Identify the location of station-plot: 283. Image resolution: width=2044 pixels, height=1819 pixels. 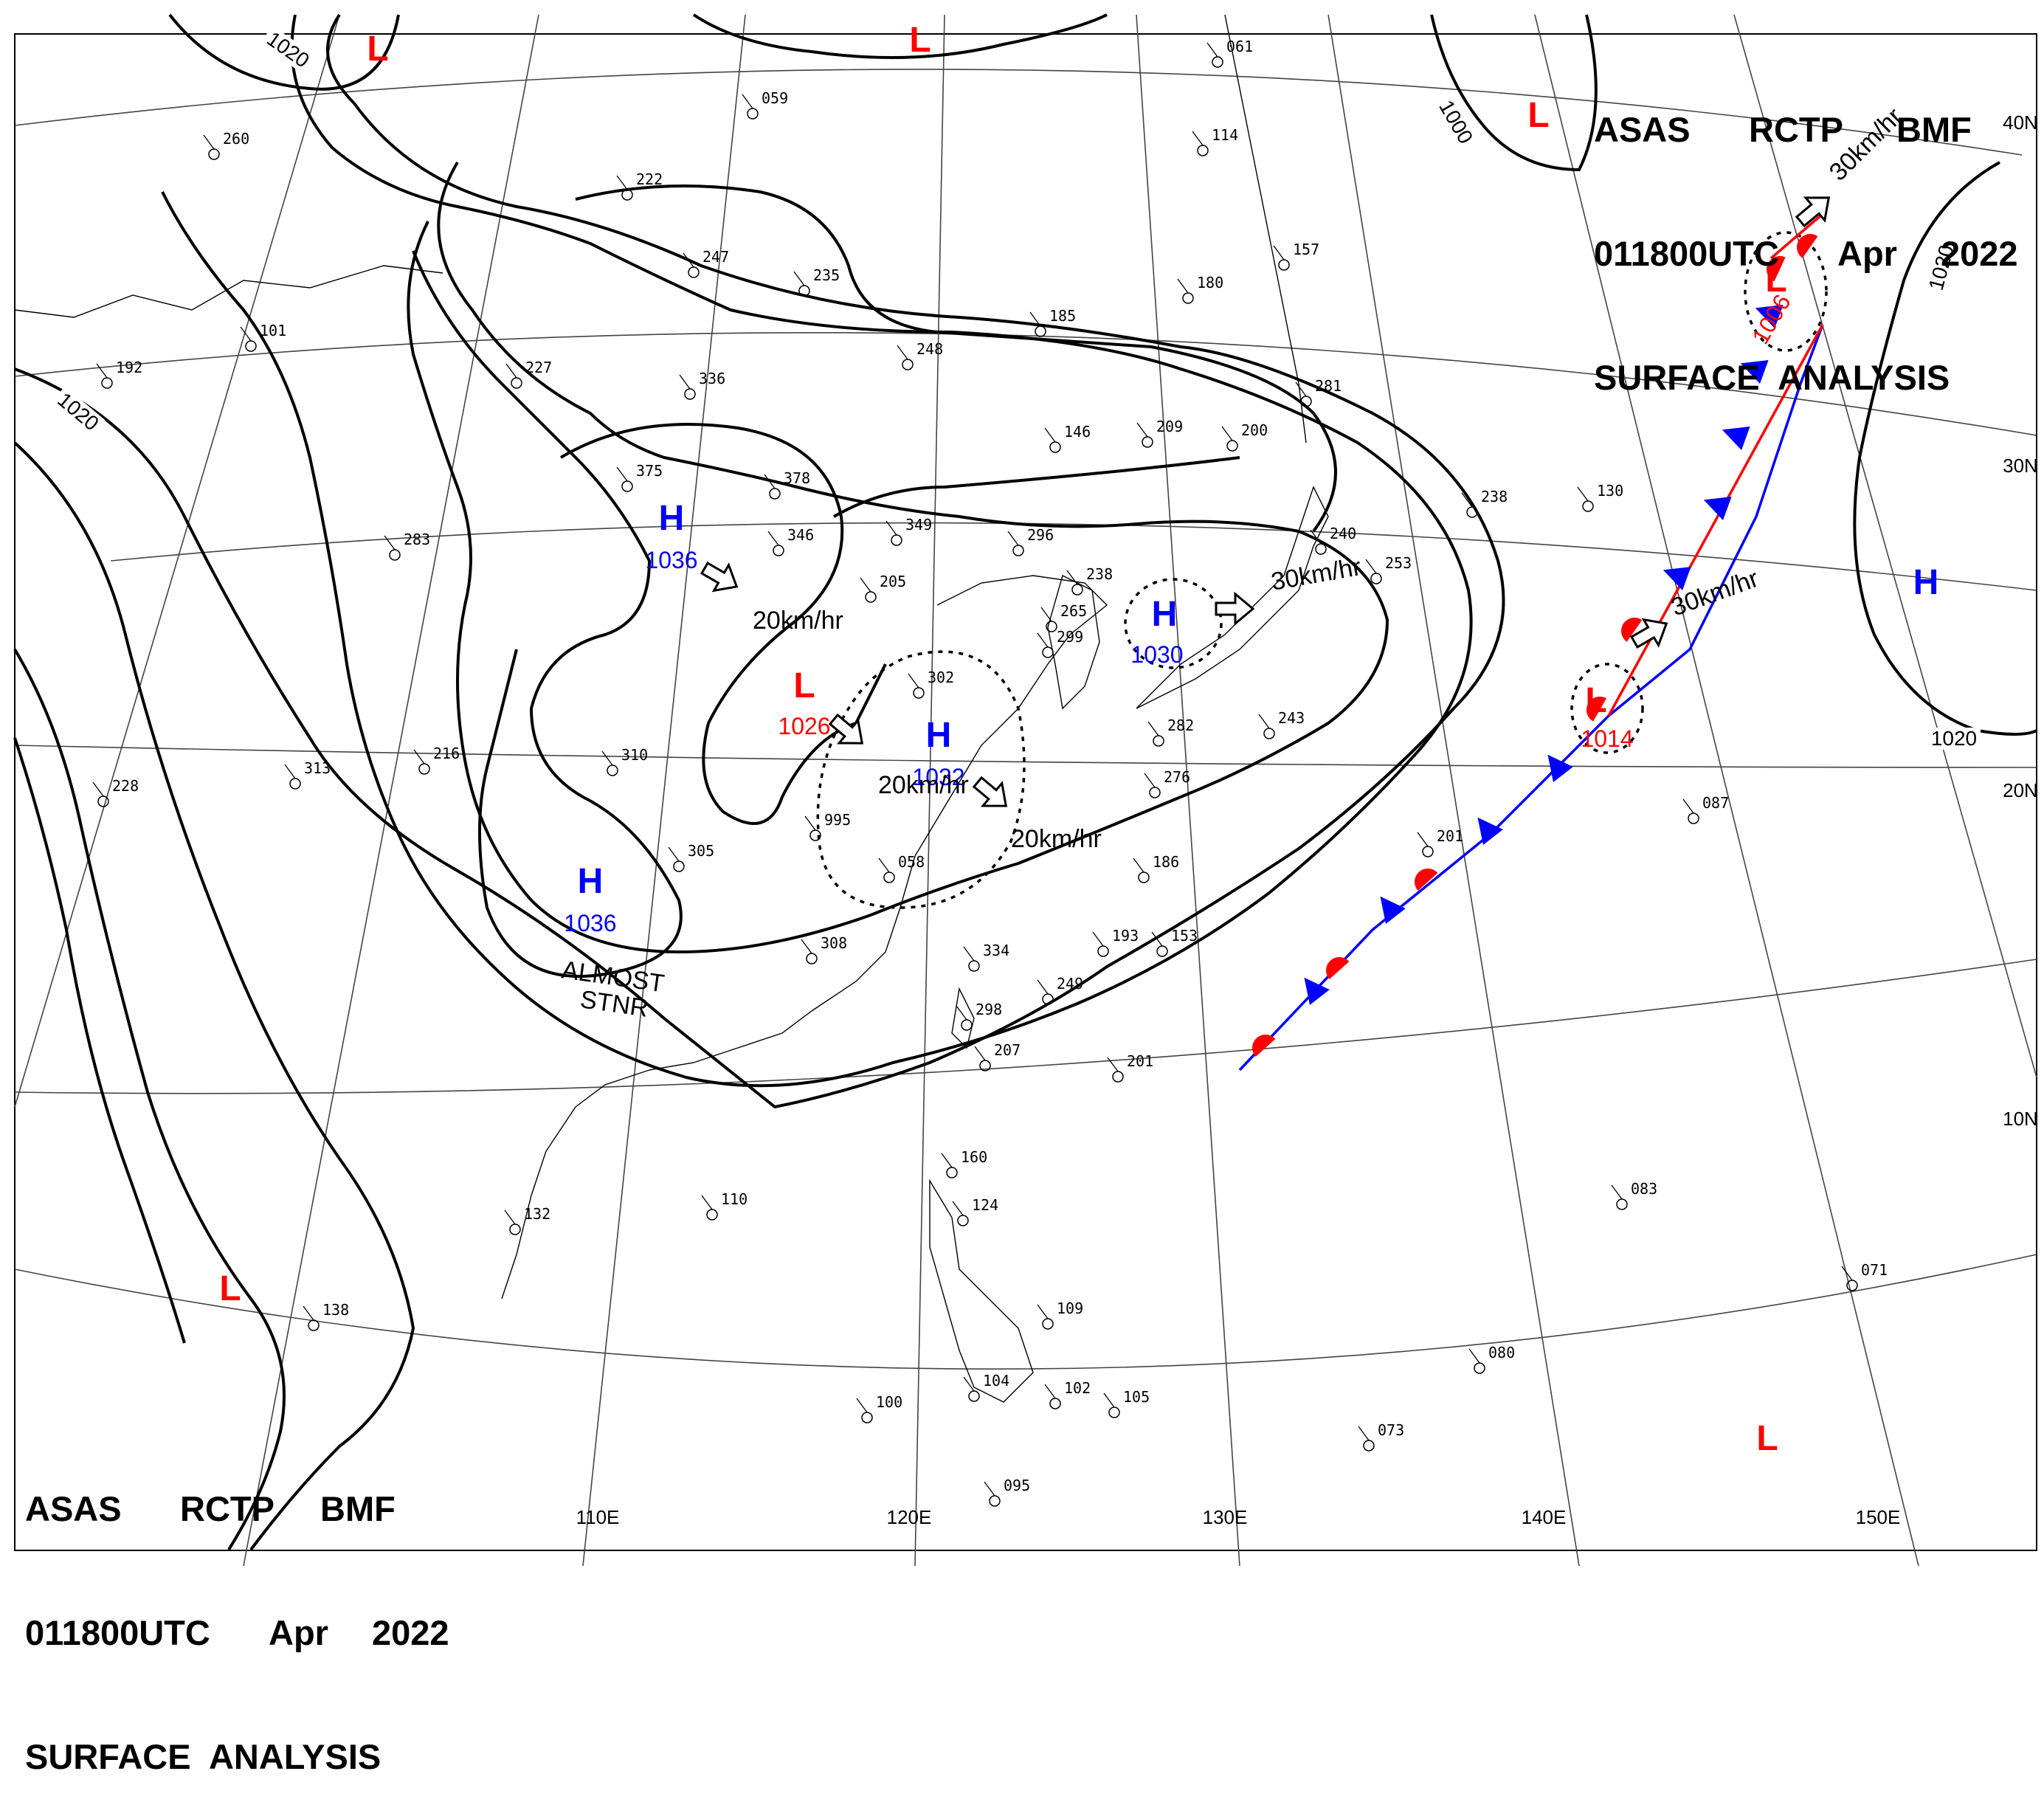
(407, 546).